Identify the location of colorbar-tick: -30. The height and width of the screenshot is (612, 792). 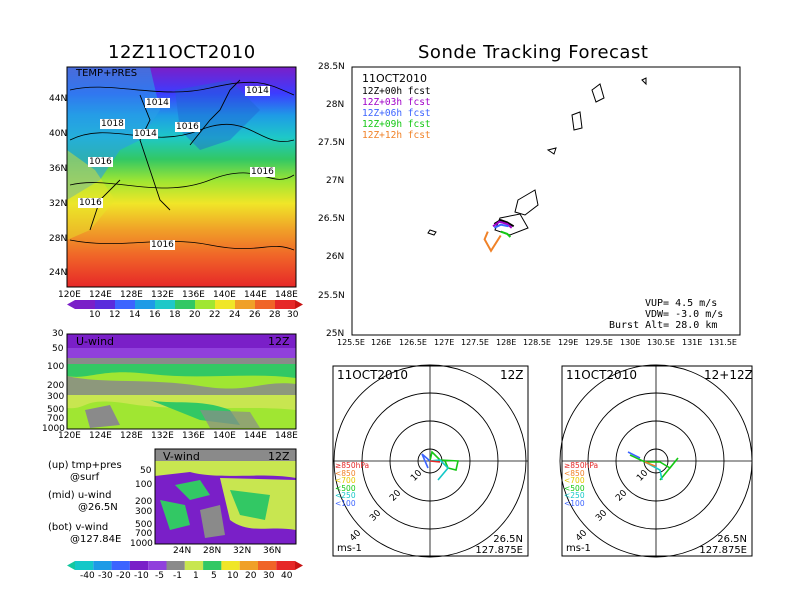
(105, 576).